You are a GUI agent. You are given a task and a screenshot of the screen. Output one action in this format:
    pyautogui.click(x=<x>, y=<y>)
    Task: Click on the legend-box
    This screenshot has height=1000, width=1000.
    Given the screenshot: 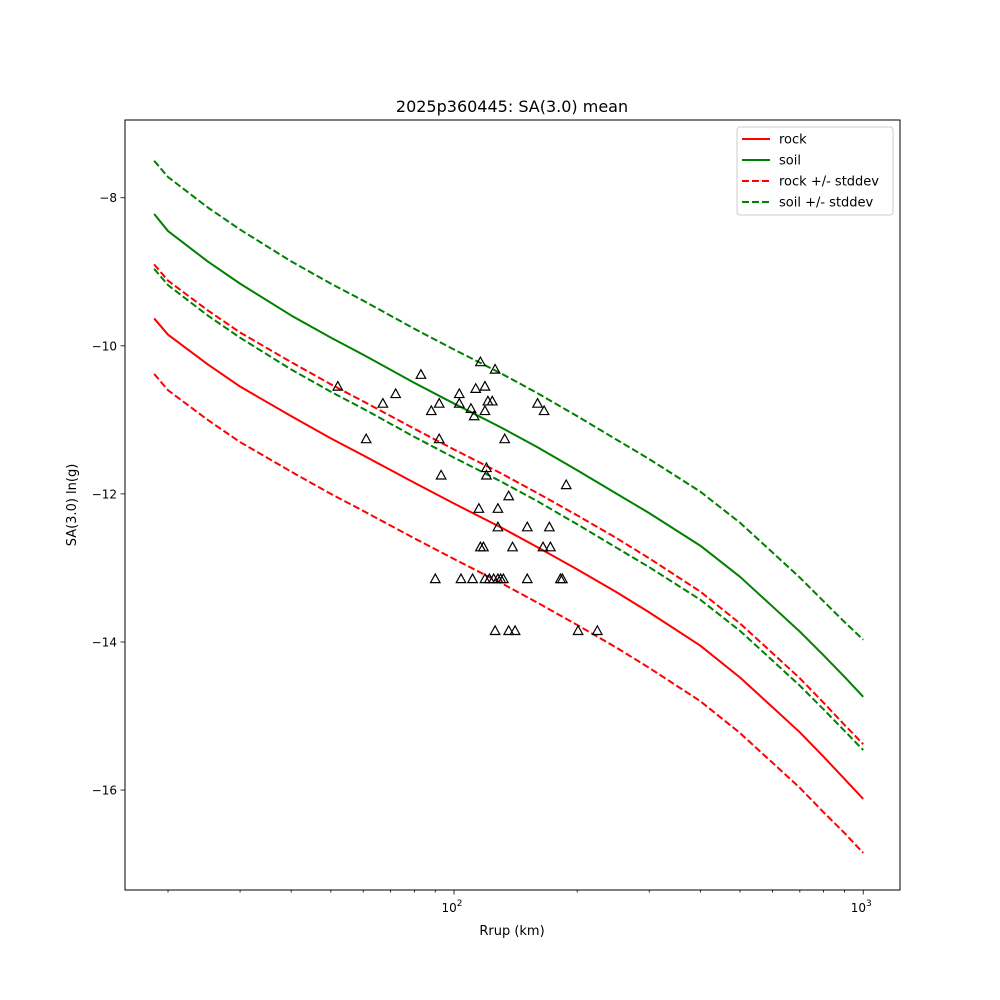 What is the action you would take?
    pyautogui.click(x=815, y=171)
    